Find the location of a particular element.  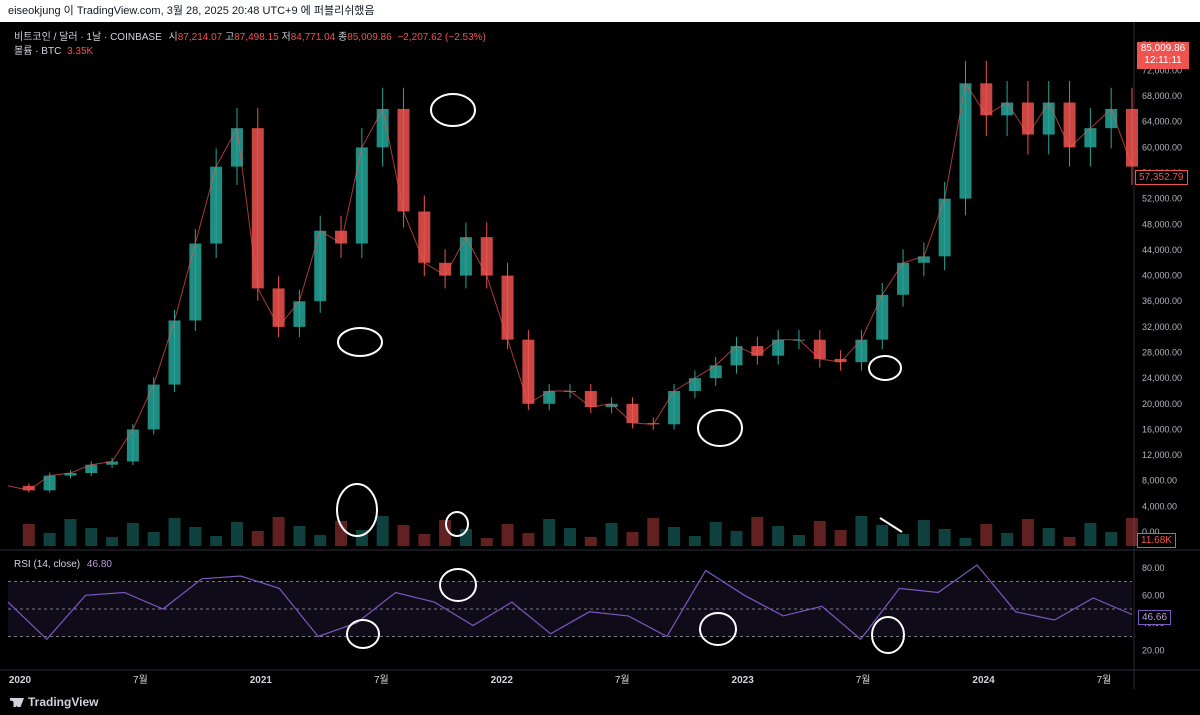

rsi-now: 46.66 is located at coordinates (1155, 617).